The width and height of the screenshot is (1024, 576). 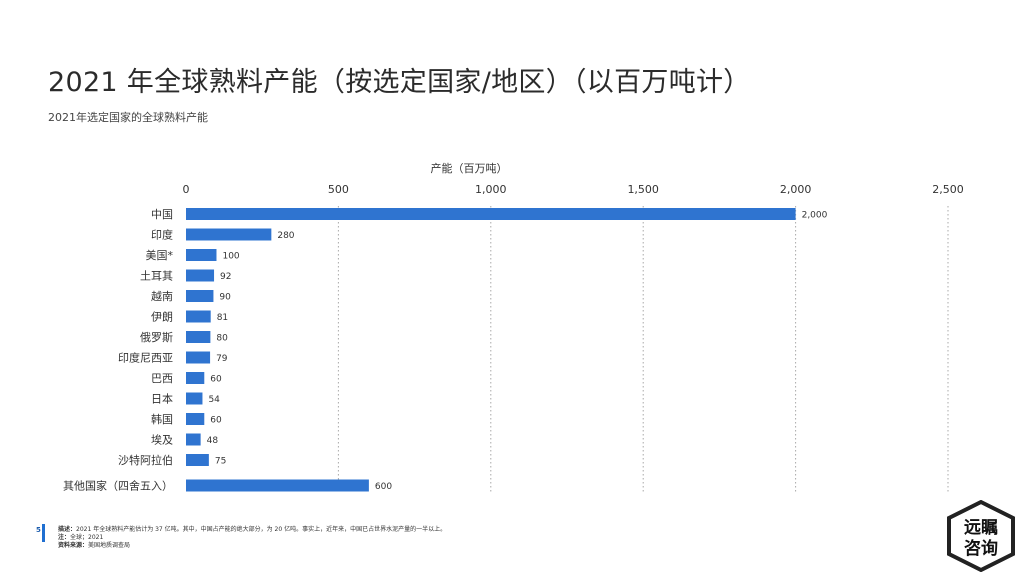 What do you see at coordinates (160, 255) in the screenshot?
I see `category-label: 美国*` at bounding box center [160, 255].